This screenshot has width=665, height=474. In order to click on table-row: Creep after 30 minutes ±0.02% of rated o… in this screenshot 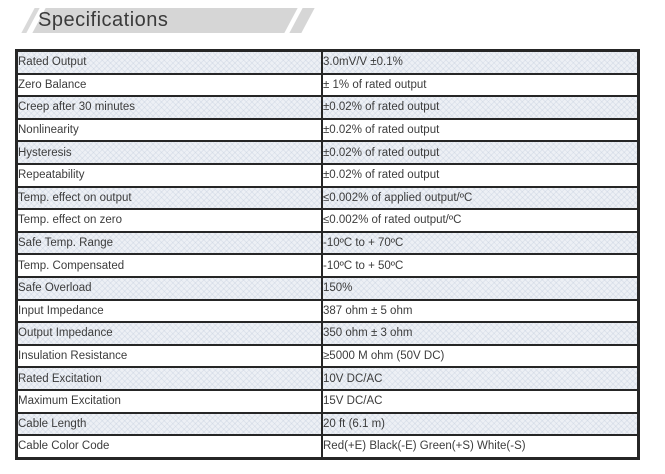, I will do `click(327, 107)`.